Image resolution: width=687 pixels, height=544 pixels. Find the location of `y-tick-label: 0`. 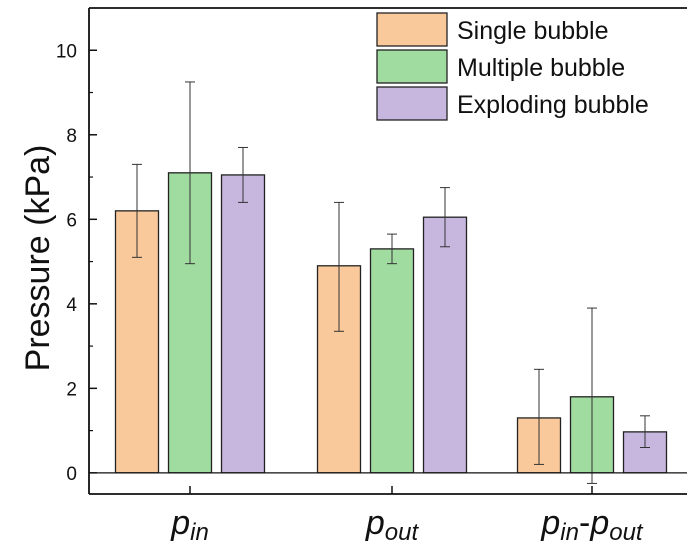

y-tick-label: 0 is located at coordinates (71, 474).